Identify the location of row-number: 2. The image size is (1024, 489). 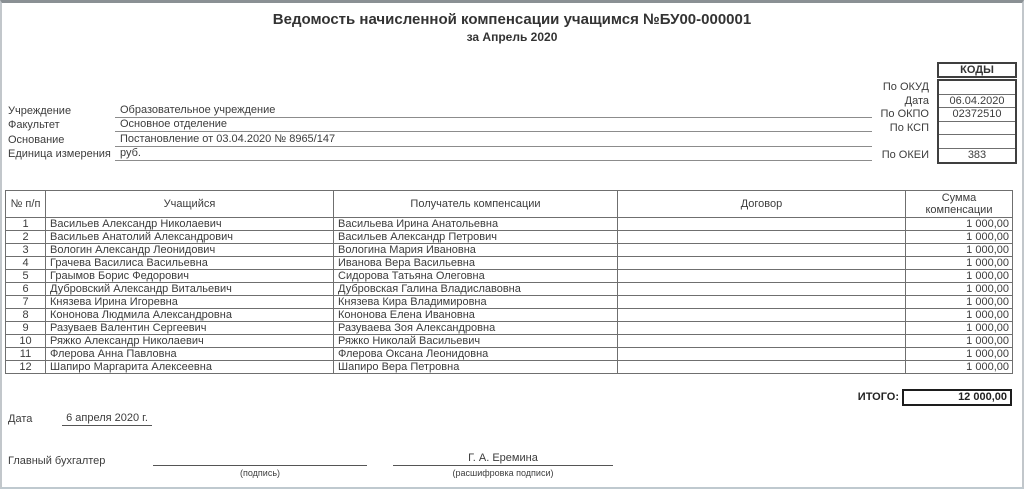
(25, 237).